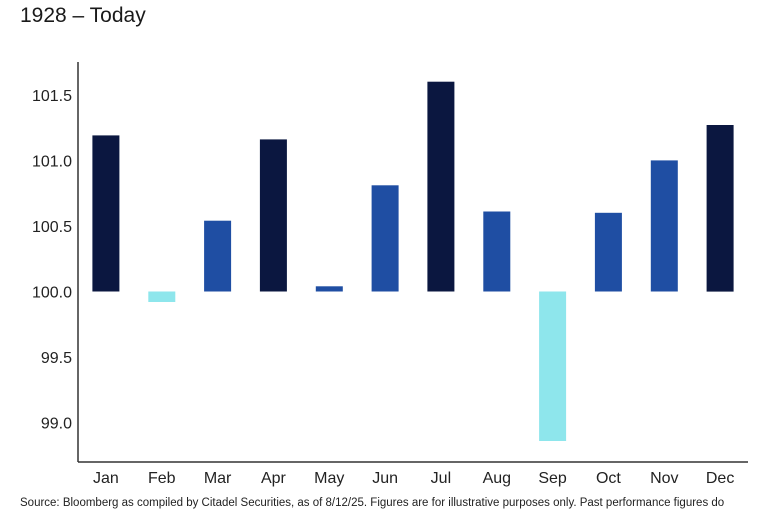 The image size is (768, 512). I want to click on bar-feb, so click(162, 296).